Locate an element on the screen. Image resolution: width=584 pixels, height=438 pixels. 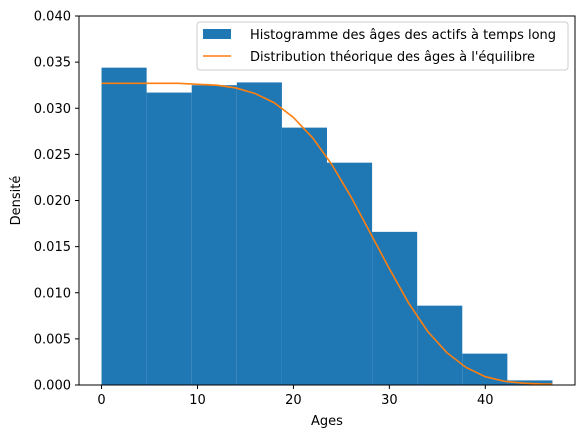
y-tick-label: 0.025 is located at coordinates (52, 155).